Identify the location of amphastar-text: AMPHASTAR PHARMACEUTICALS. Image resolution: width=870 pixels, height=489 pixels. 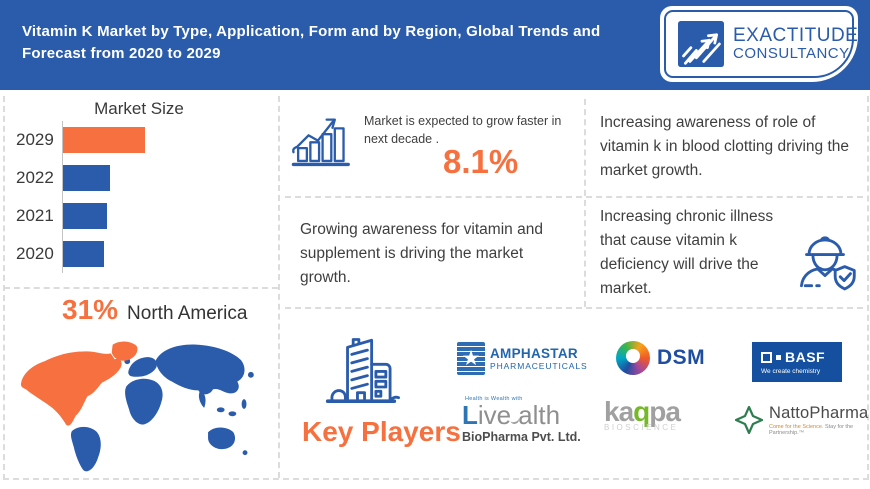
(539, 358).